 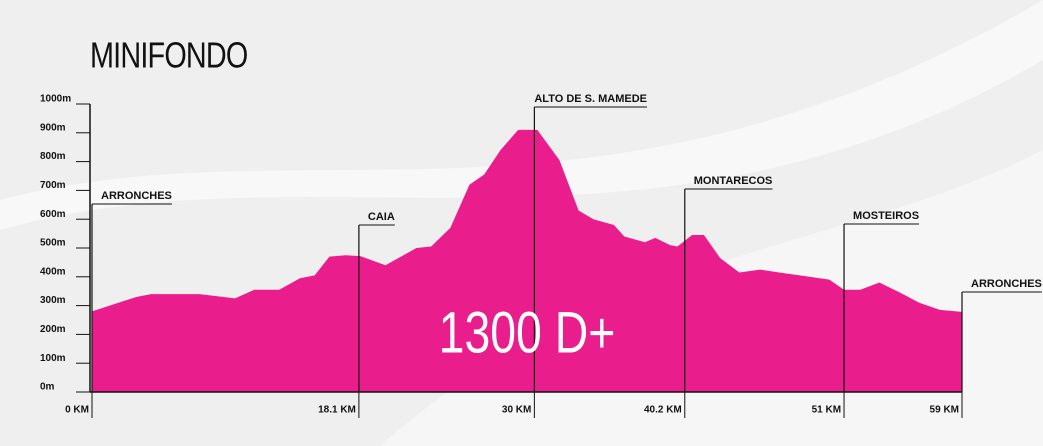 What do you see at coordinates (53, 185) in the screenshot?
I see `y-tick-label: 700m` at bounding box center [53, 185].